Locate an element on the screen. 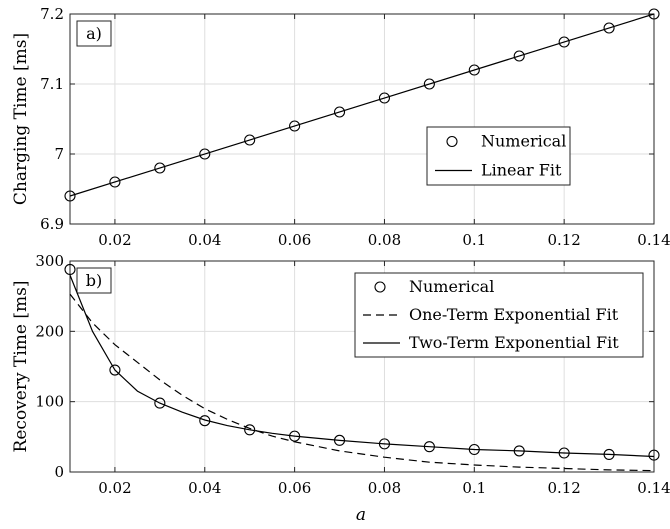 The height and width of the screenshot is (529, 670). y-tick-label: 6.9 is located at coordinates (52, 224).